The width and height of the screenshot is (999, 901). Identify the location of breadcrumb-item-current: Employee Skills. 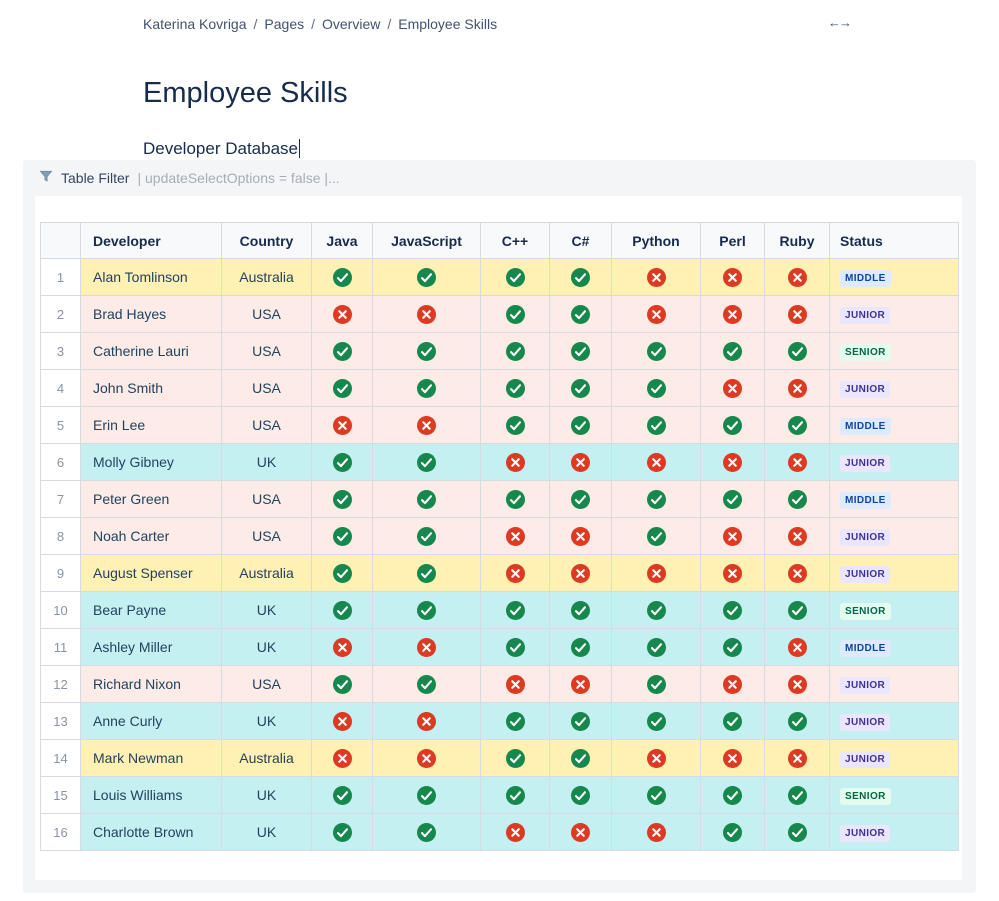
(448, 24).